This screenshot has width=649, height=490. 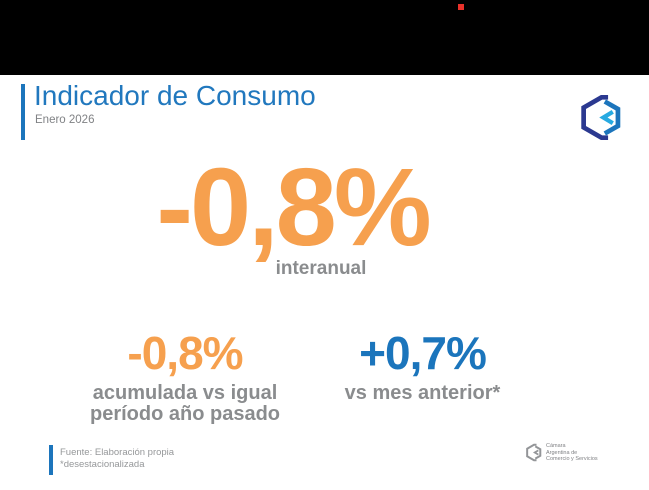 What do you see at coordinates (293, 207) in the screenshot?
I see `main-kpi-value: -0,8%` at bounding box center [293, 207].